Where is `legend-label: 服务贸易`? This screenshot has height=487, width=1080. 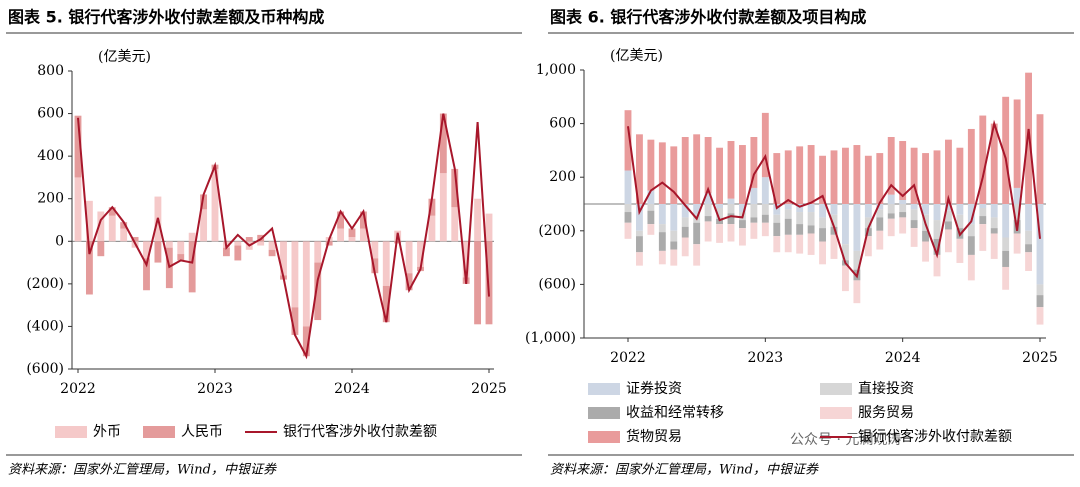
legend-label: 服务贸易 is located at coordinates (886, 413).